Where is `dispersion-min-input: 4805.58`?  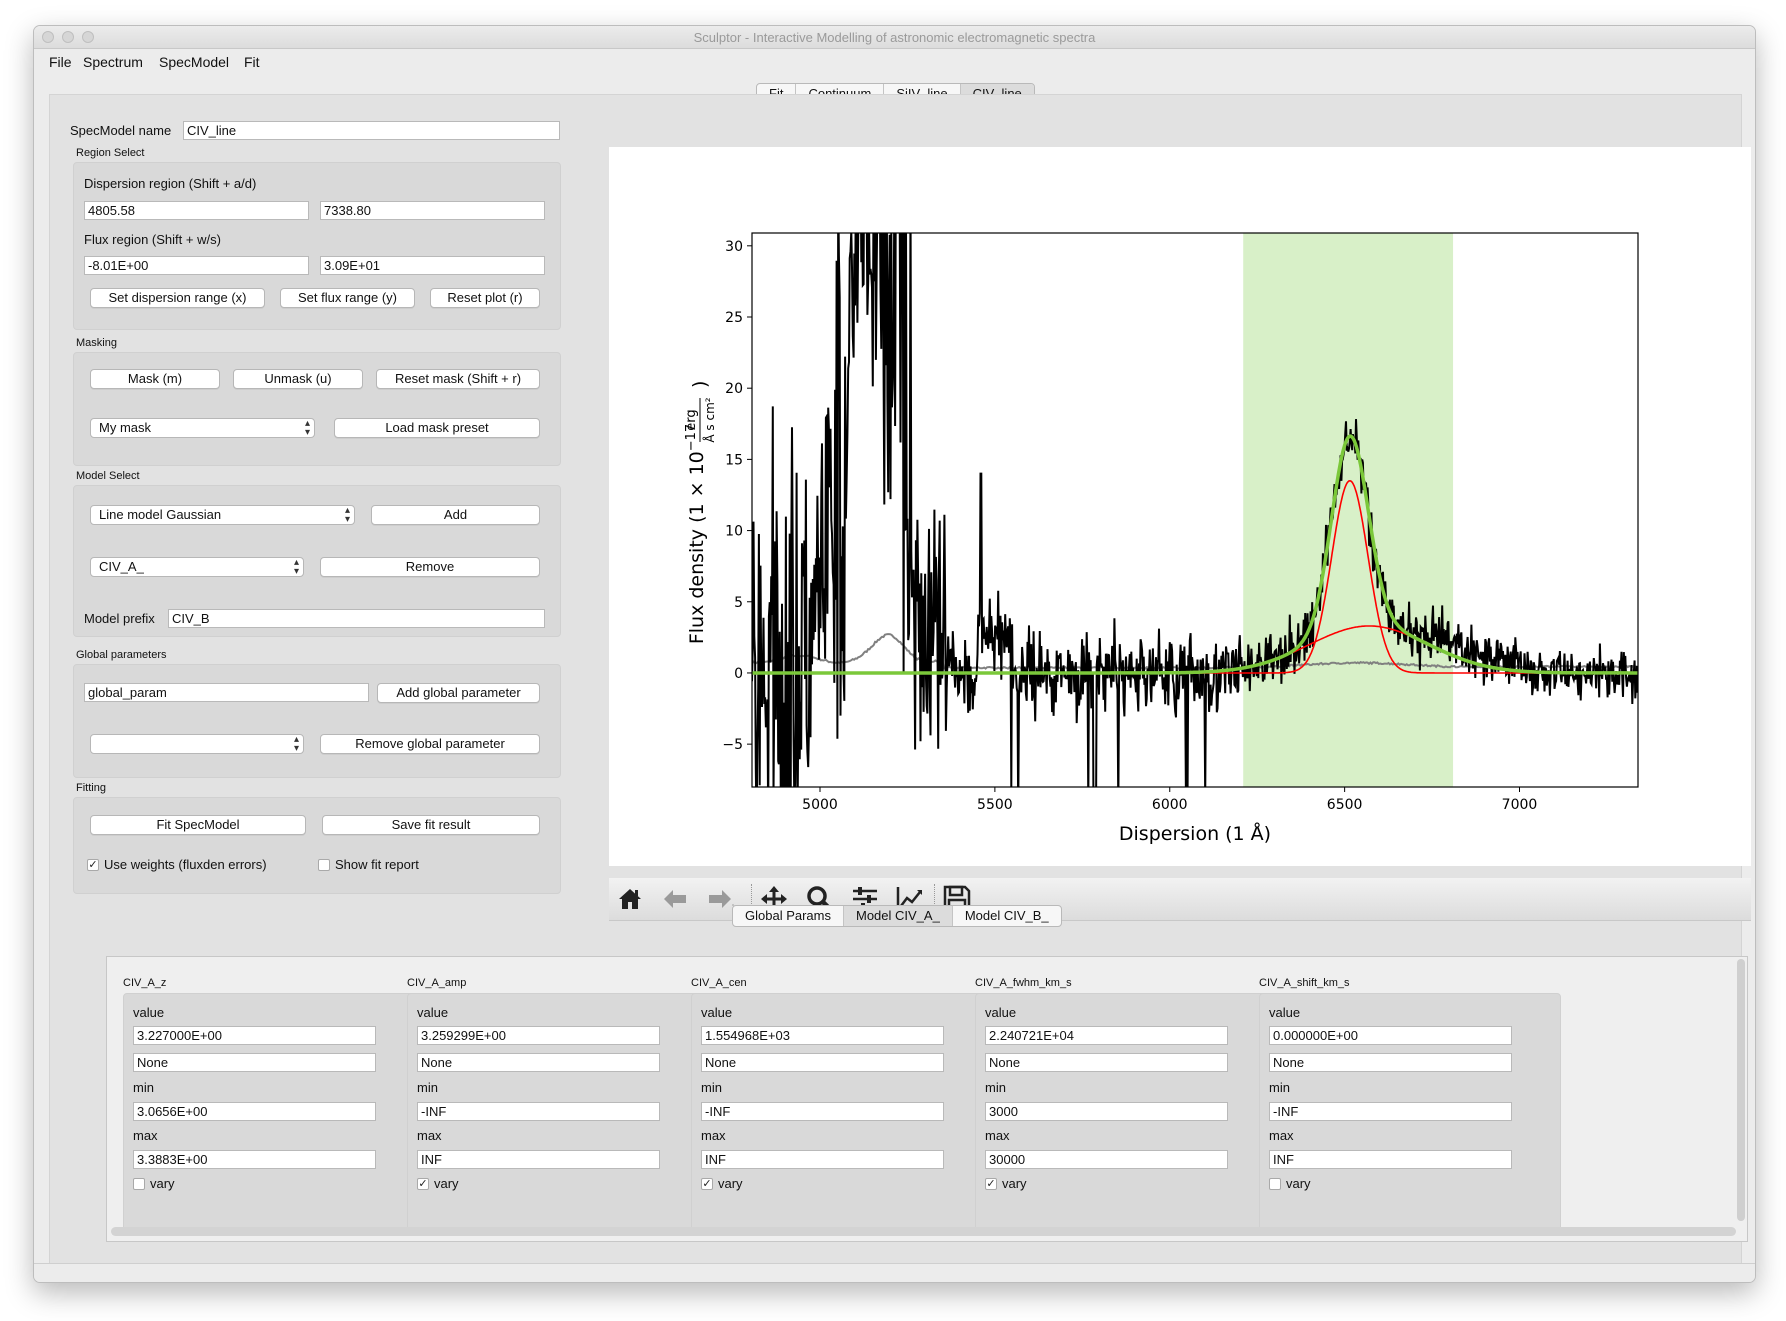
dispersion-min-input: 4805.58 is located at coordinates (196, 210).